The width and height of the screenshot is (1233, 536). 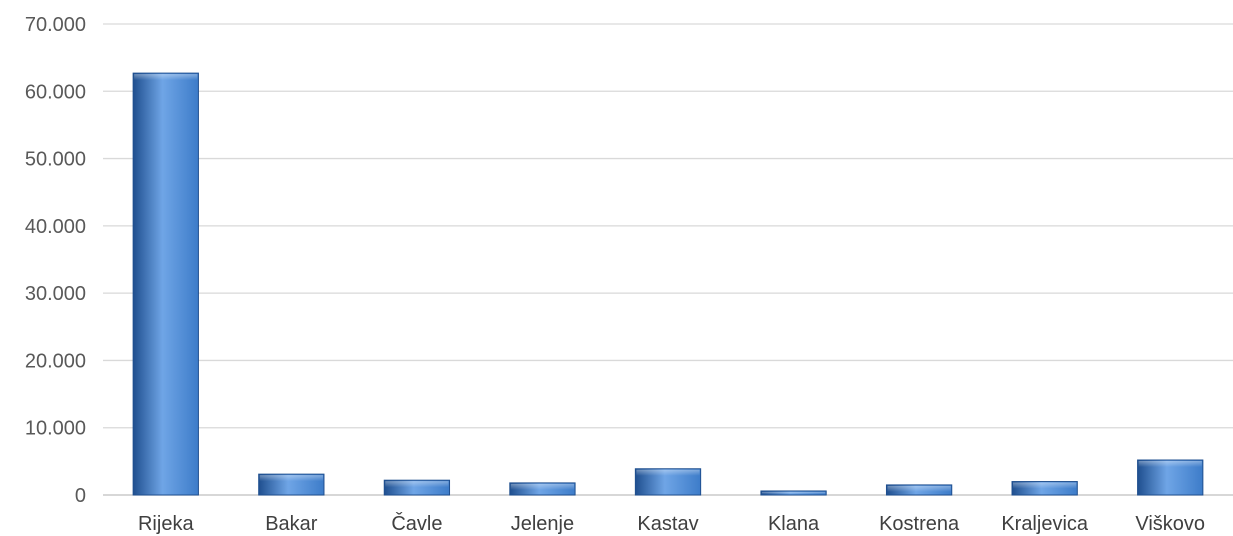 What do you see at coordinates (1045, 524) in the screenshot?
I see `x-category-label: Kraljevica` at bounding box center [1045, 524].